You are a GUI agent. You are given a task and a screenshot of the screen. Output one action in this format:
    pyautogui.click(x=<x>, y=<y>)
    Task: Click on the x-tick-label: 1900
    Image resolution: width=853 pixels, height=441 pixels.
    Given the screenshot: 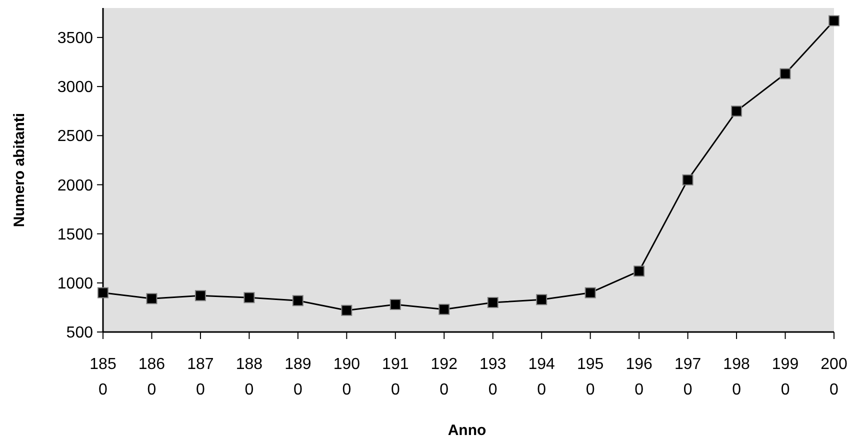 What is the action you would take?
    pyautogui.click(x=346, y=377)
    